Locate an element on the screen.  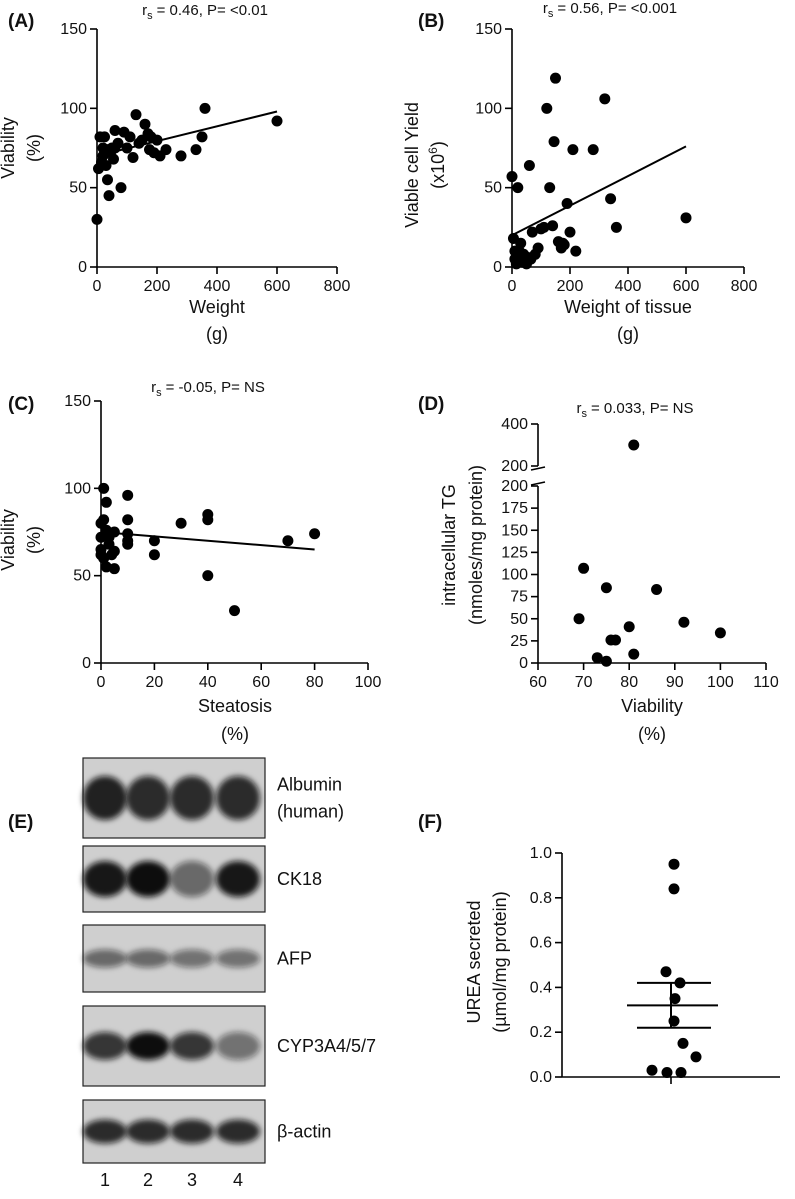
y-axis-label-sup: 6 is located at coordinates (433, 150).